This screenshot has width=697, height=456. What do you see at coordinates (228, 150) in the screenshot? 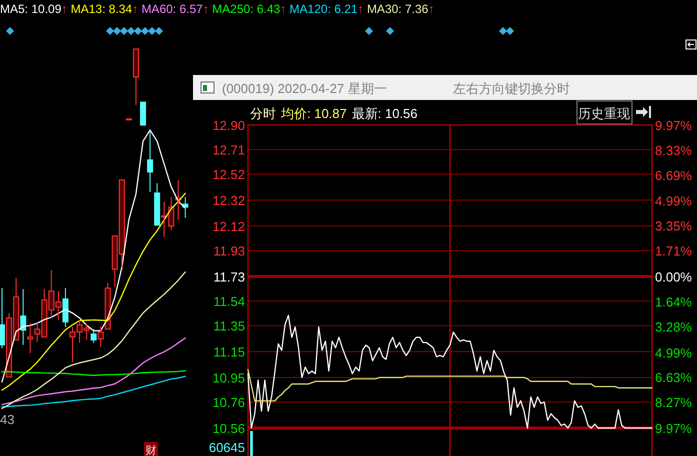
I see `y-tick-label: 12.71` at bounding box center [228, 150].